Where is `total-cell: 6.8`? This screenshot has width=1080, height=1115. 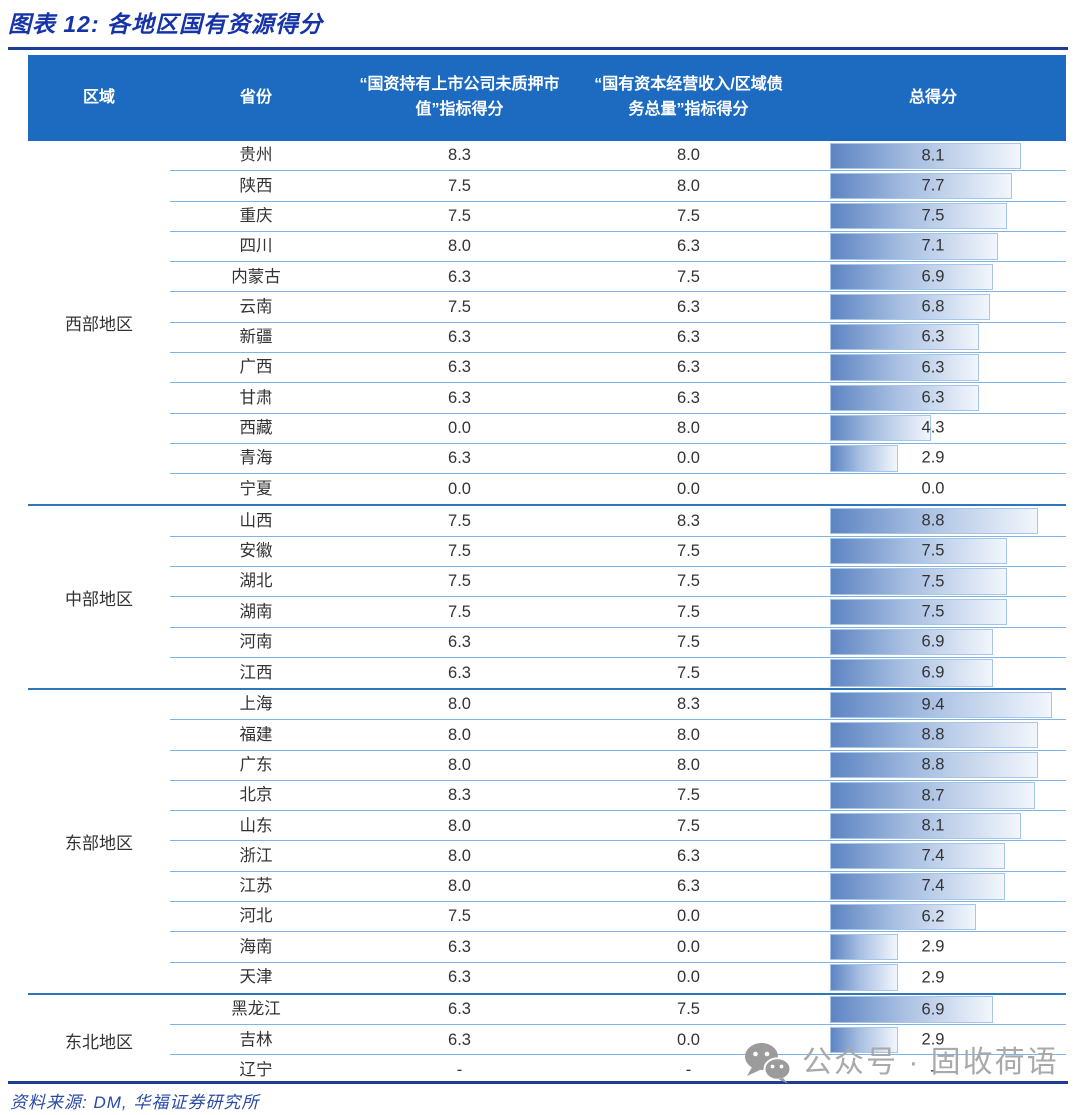 total-cell: 6.8 is located at coordinates (933, 306).